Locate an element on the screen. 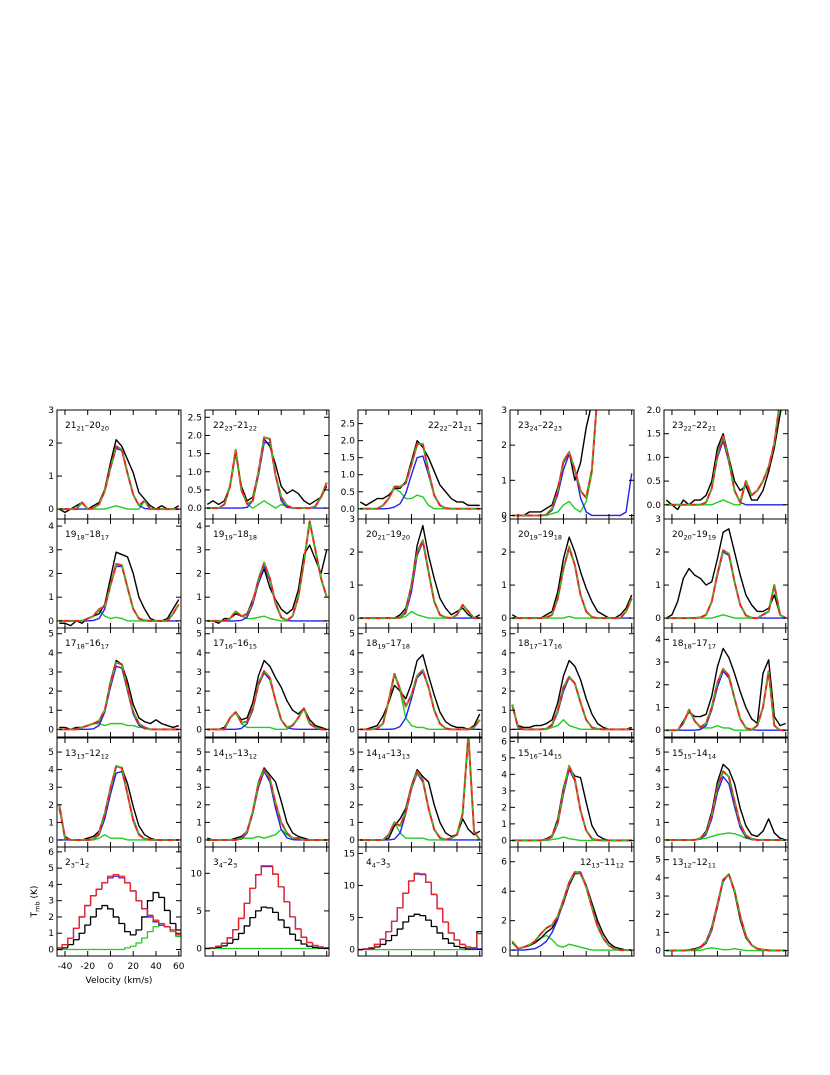 This screenshot has width=830, height=1075. y-axis-label-part: T is located at coordinates (35, 914).